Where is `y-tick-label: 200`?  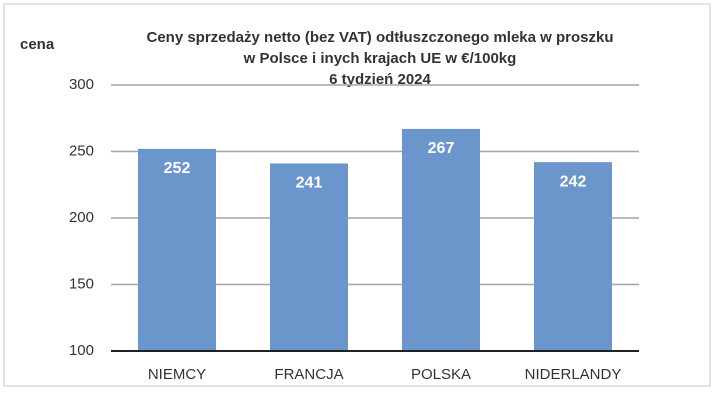
y-tick-label: 200 is located at coordinates (81, 217).